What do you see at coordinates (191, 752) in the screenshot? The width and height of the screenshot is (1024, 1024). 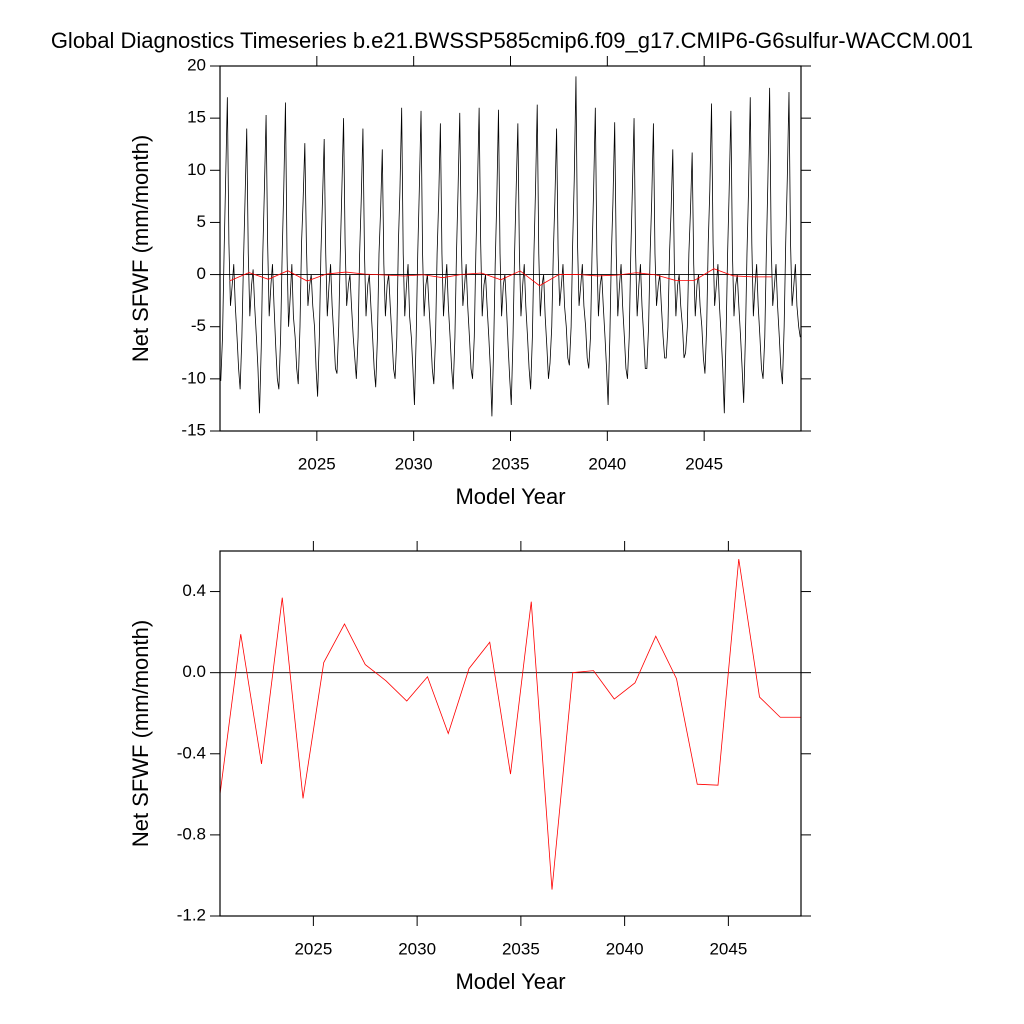 I see `y-tick-label: -0.4` at bounding box center [191, 752].